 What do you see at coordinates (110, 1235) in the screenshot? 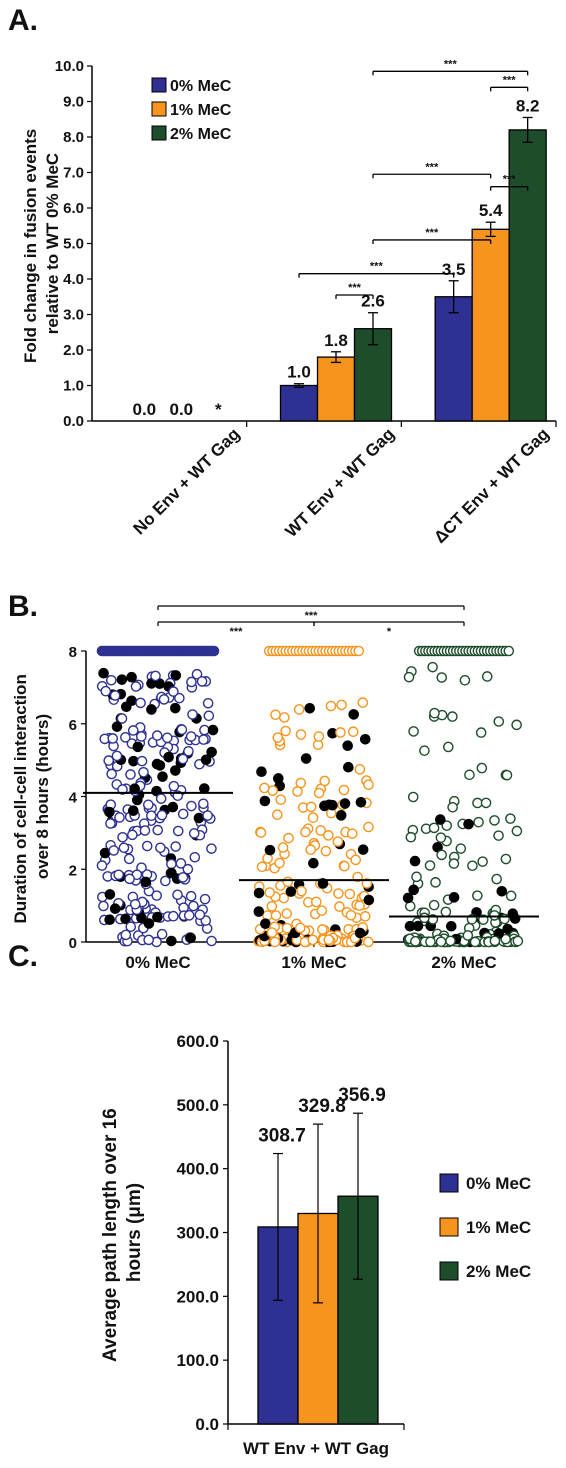
I see `panel-c-y-axis-title-line1: Average path length over 16` at bounding box center [110, 1235].